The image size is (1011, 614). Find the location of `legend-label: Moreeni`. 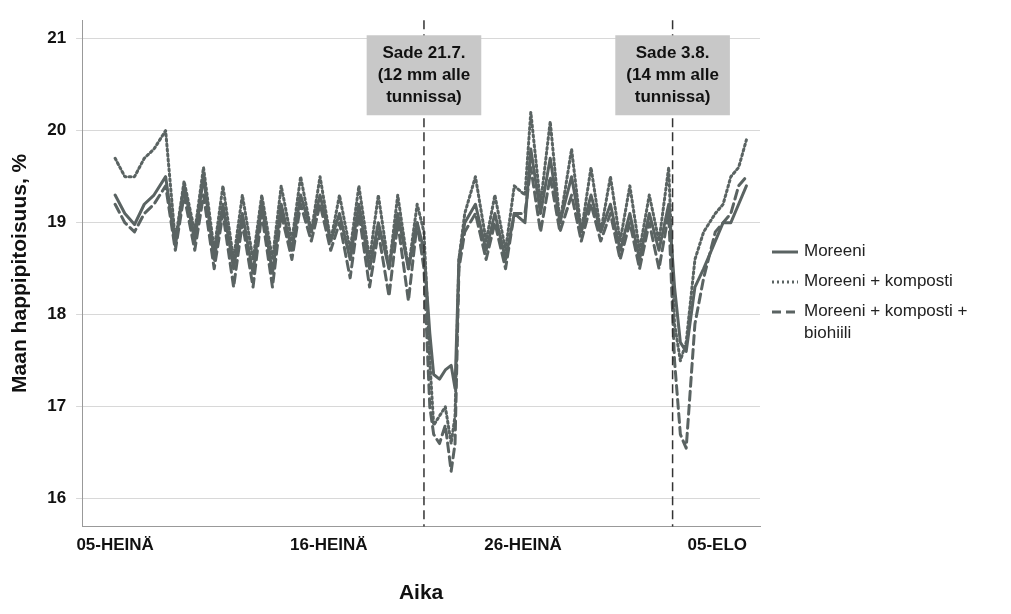

legend-label: Moreeni is located at coordinates (835, 251).